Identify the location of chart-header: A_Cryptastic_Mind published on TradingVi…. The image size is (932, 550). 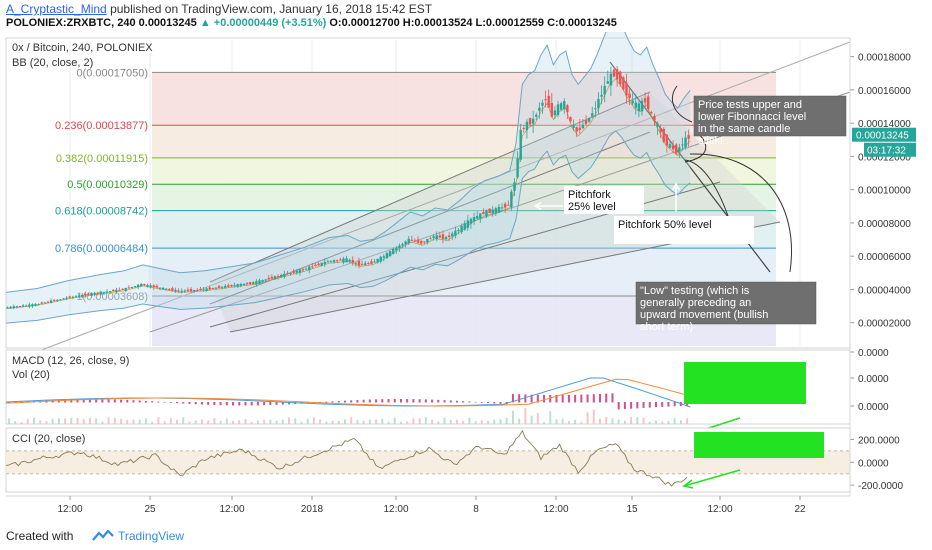
(466, 16).